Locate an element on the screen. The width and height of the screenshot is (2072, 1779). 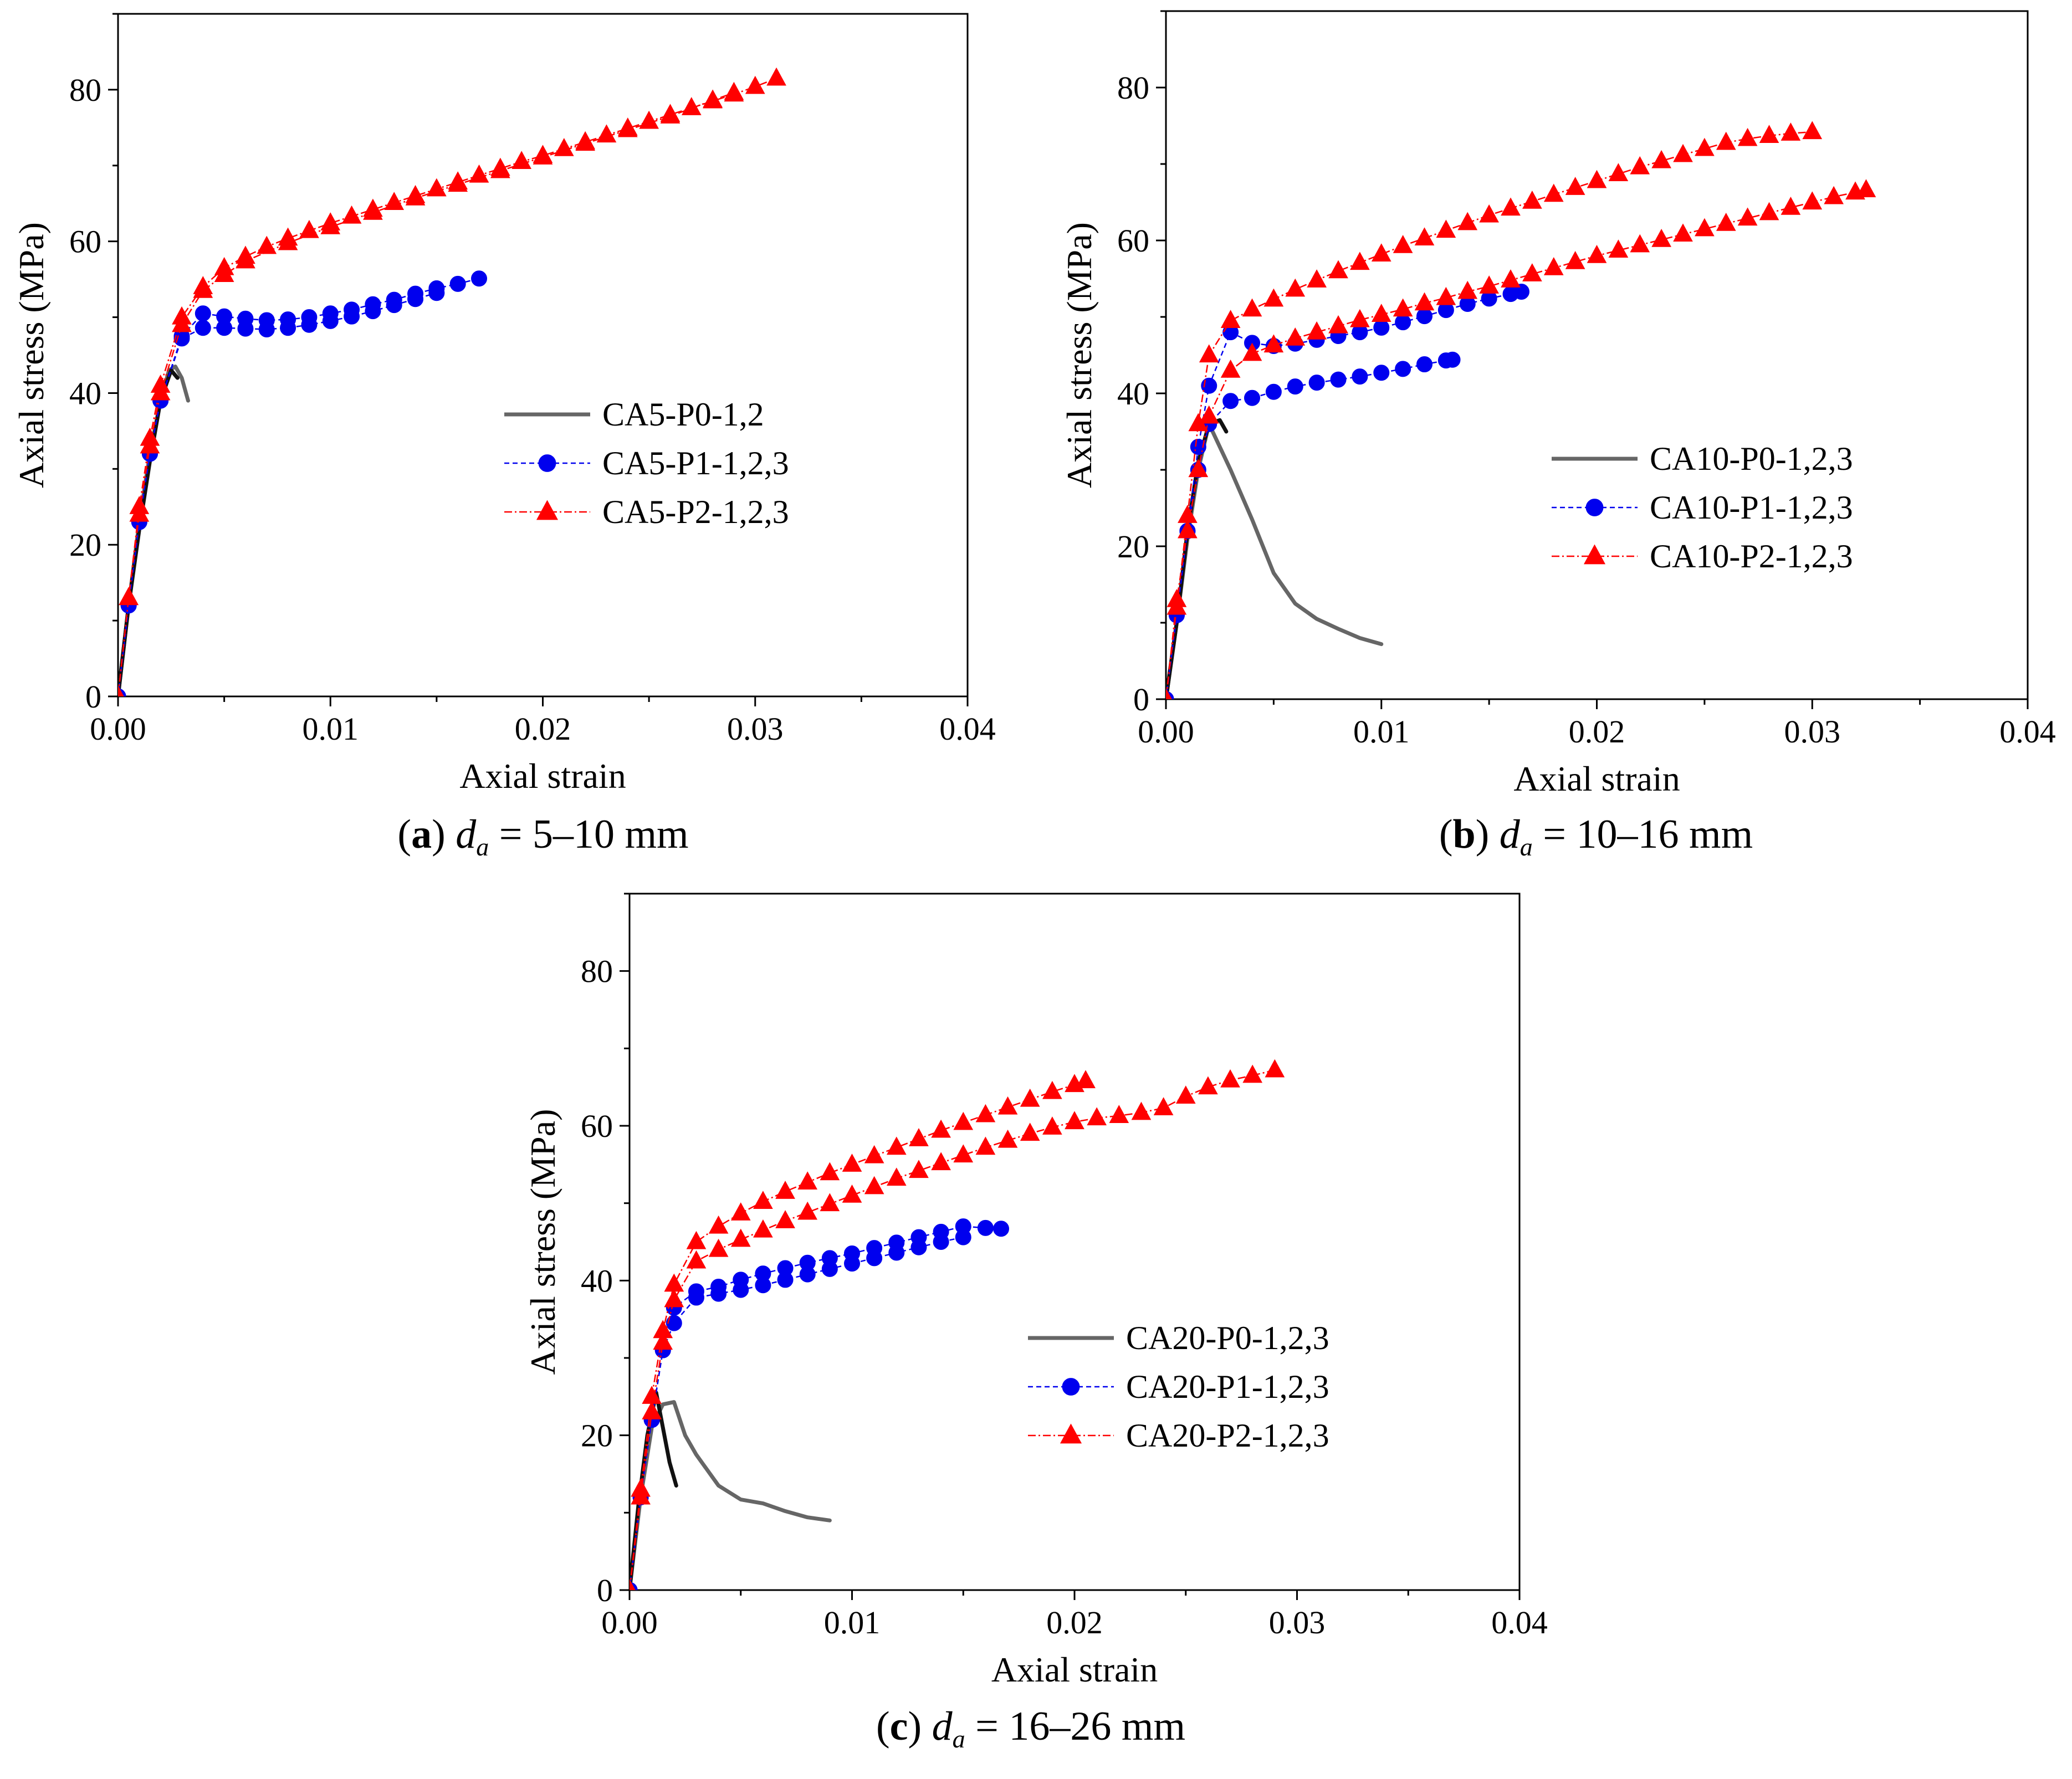
legend-item-p2: CA5-P2-1,2,3 is located at coordinates (646, 512).